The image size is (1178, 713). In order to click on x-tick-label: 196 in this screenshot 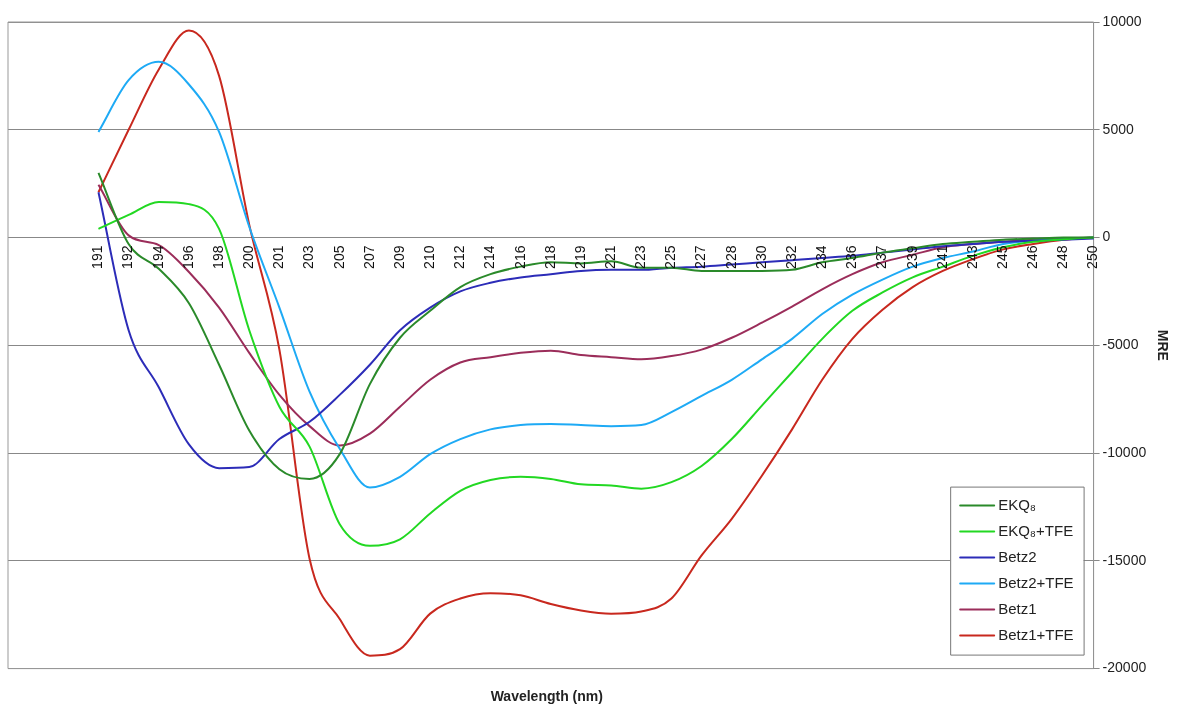, I will do `click(187, 257)`.